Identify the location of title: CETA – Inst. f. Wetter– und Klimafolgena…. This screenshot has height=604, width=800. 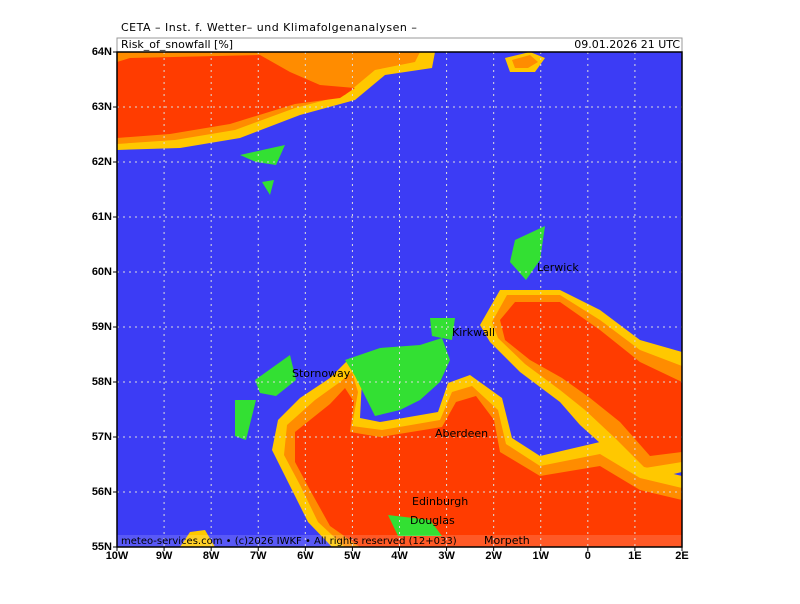
(269, 27).